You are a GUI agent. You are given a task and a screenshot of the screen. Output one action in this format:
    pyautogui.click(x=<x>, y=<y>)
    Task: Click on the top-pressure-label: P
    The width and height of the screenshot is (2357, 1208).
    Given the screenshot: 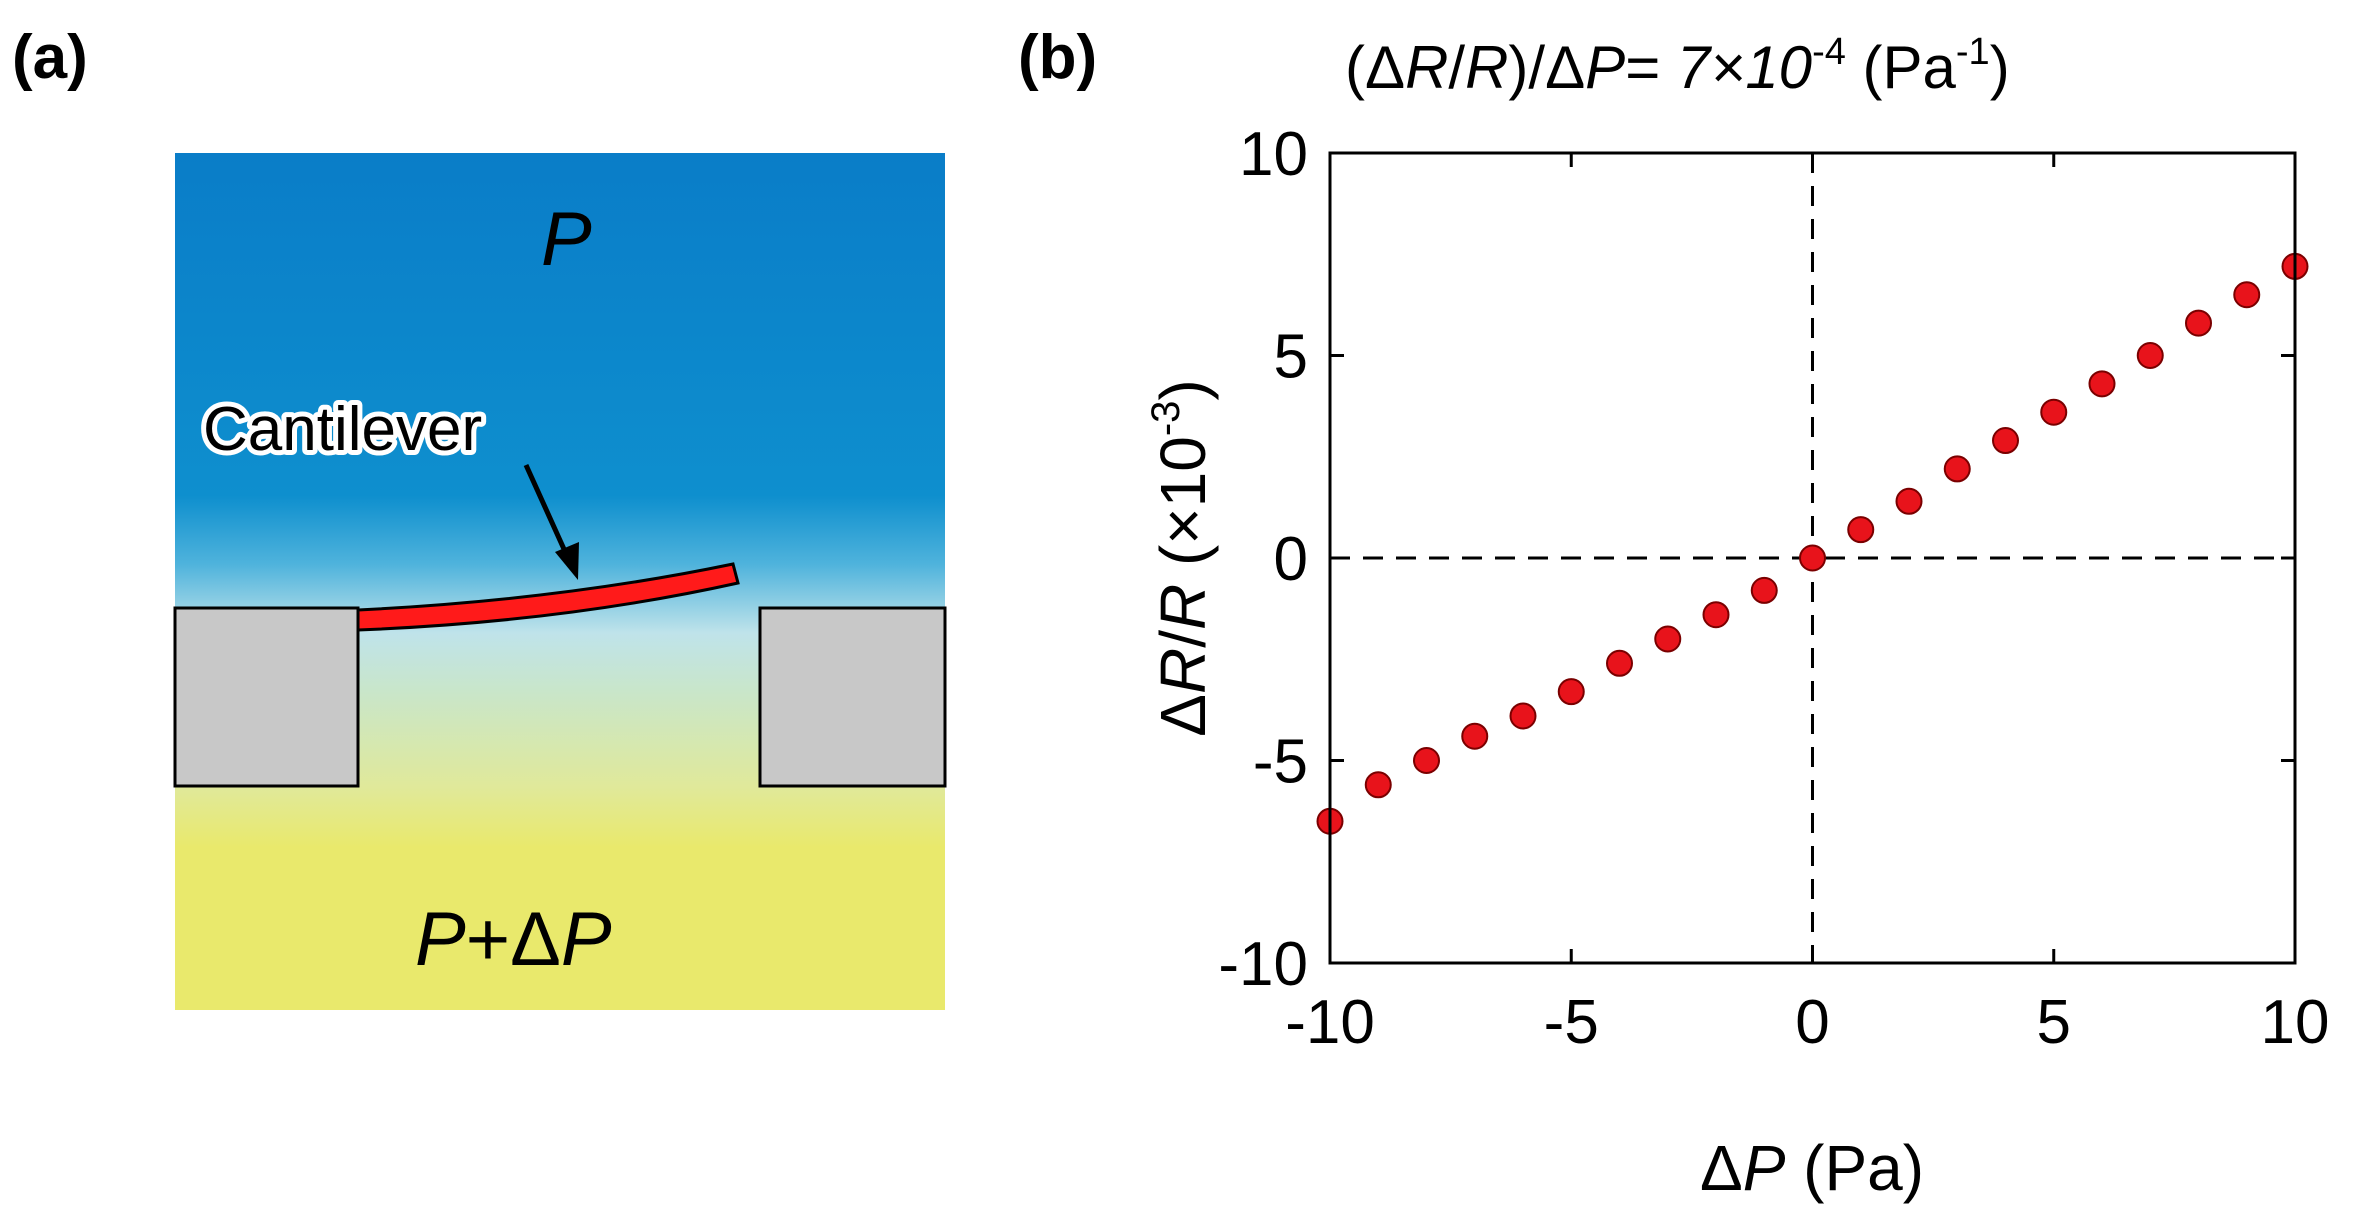 What is the action you would take?
    pyautogui.click(x=566, y=239)
    